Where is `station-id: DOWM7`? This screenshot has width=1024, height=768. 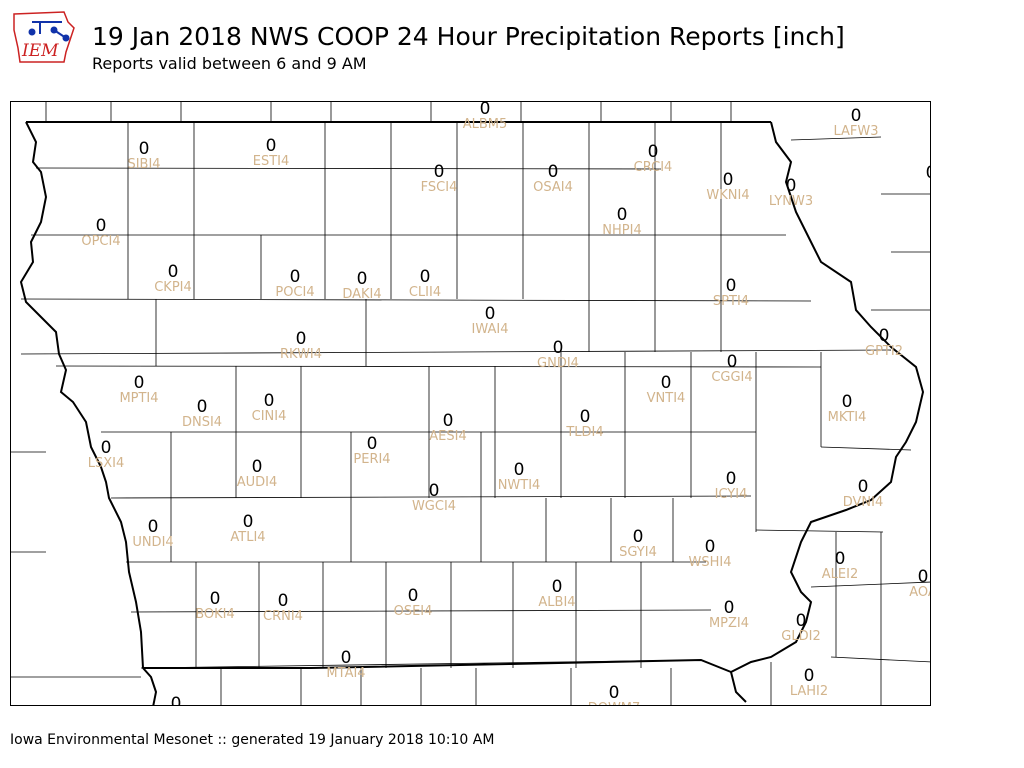
station-id: DOWM7 is located at coordinates (614, 703).